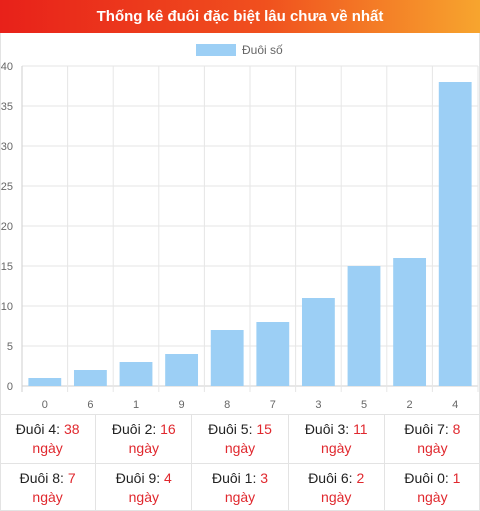 The height and width of the screenshot is (511, 480). What do you see at coordinates (240, 16) in the screenshot?
I see `page-title: Thống kê đuôi đặc biệt lâu chưa về nhất` at bounding box center [240, 16].